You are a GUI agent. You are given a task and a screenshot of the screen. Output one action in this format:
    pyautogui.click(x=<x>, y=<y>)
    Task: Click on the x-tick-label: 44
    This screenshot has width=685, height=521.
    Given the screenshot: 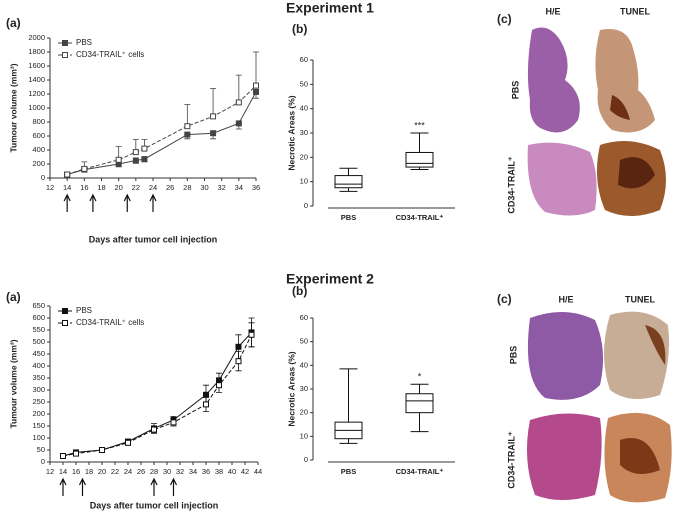 What is the action you would take?
    pyautogui.click(x=258, y=471)
    